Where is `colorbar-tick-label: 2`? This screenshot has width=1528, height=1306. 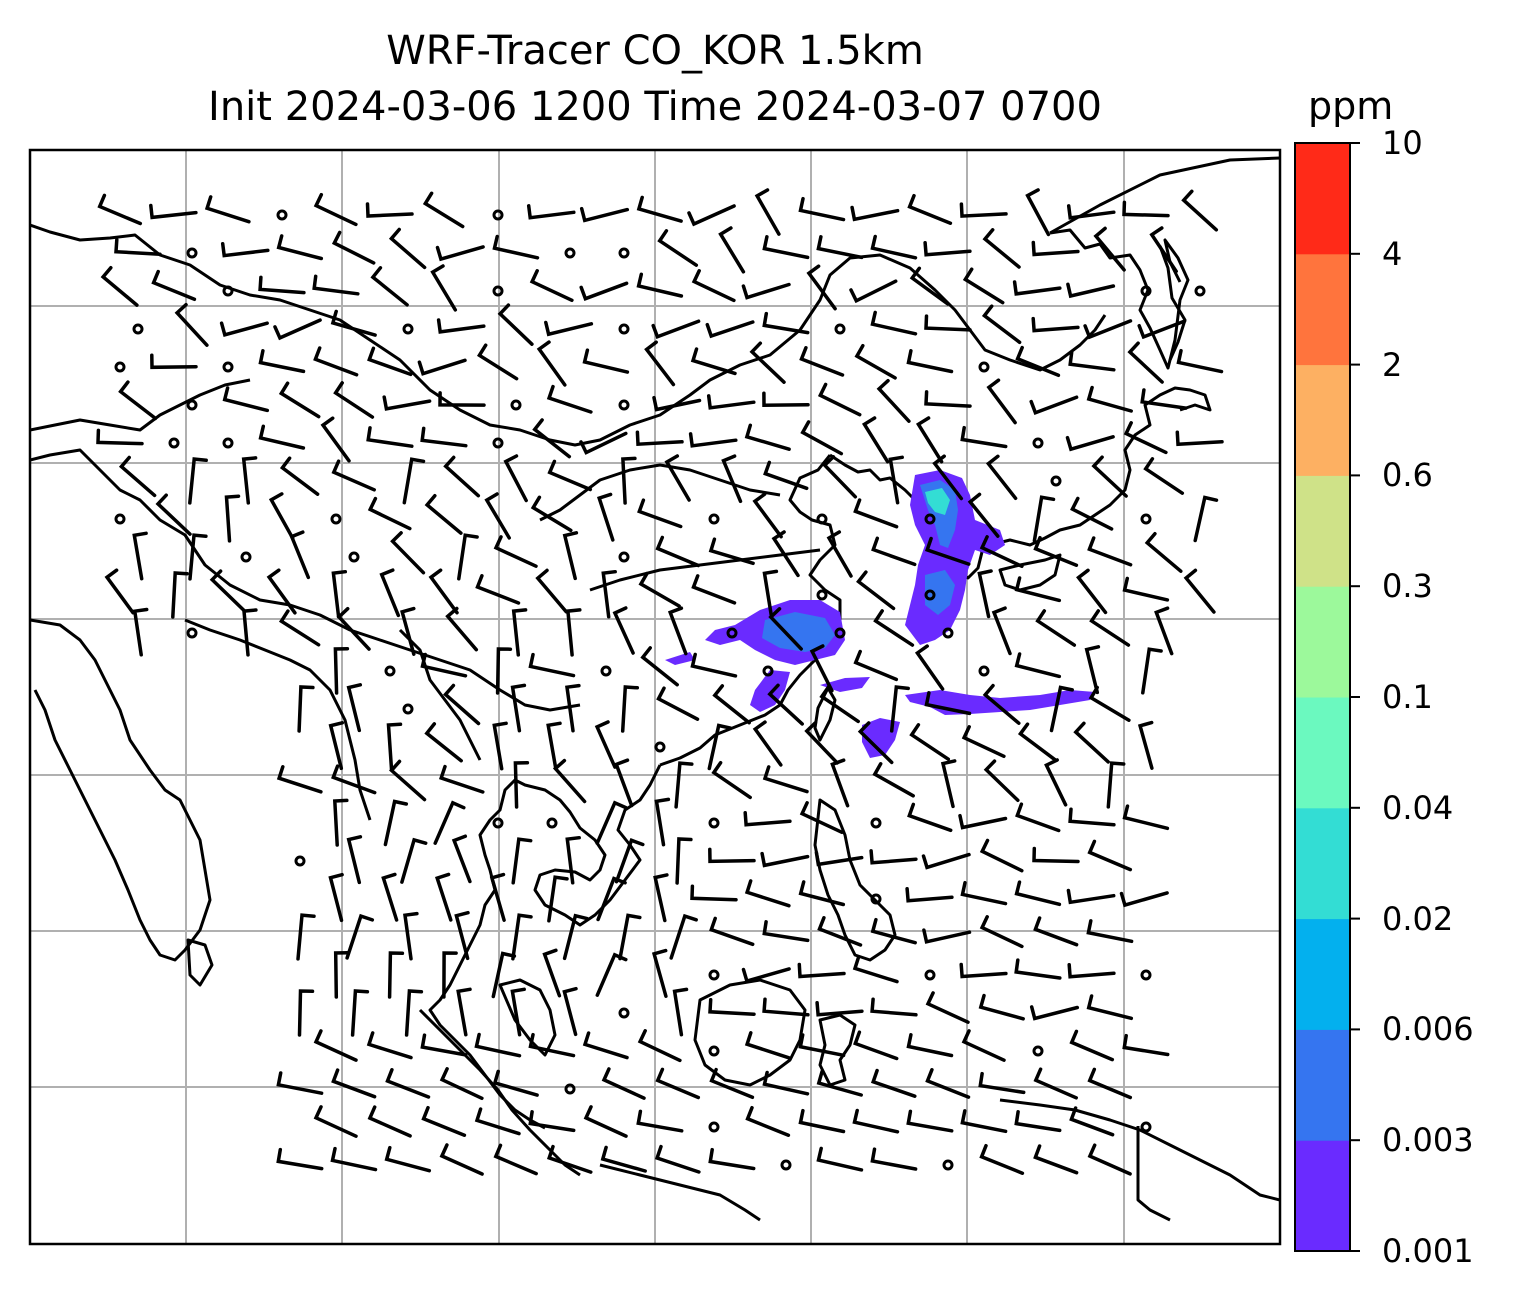
colorbar-tick-label: 2 is located at coordinates (1392, 364).